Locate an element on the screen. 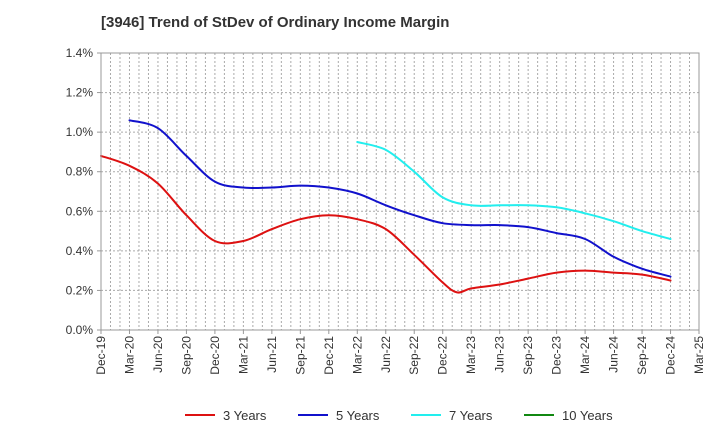 This screenshot has height=440, width=720. x-tick-label: Jun-24 is located at coordinates (614, 354).